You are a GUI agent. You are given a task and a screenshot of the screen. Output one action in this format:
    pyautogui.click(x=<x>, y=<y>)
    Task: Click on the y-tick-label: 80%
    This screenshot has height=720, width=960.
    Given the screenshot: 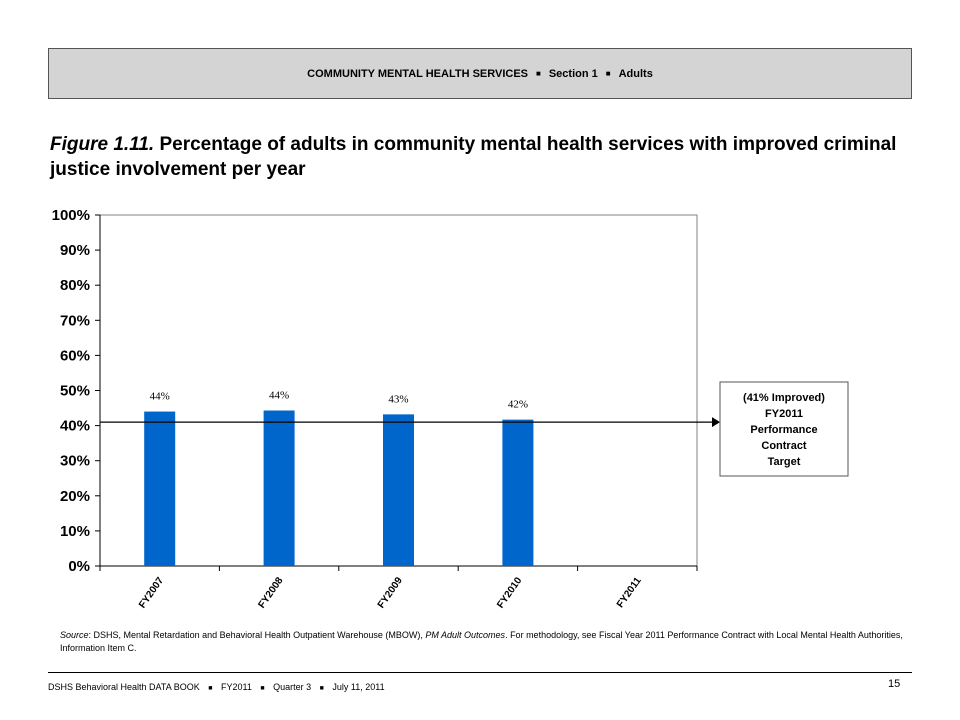 What is the action you would take?
    pyautogui.click(x=75, y=285)
    